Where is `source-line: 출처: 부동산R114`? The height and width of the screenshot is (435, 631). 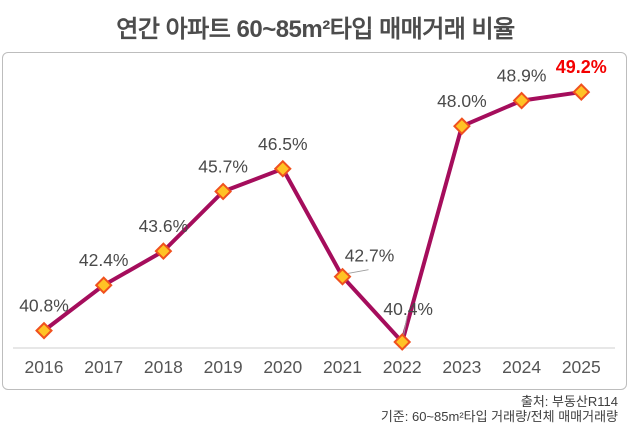 source-line: 출처: 부동산R114 is located at coordinates (569, 401).